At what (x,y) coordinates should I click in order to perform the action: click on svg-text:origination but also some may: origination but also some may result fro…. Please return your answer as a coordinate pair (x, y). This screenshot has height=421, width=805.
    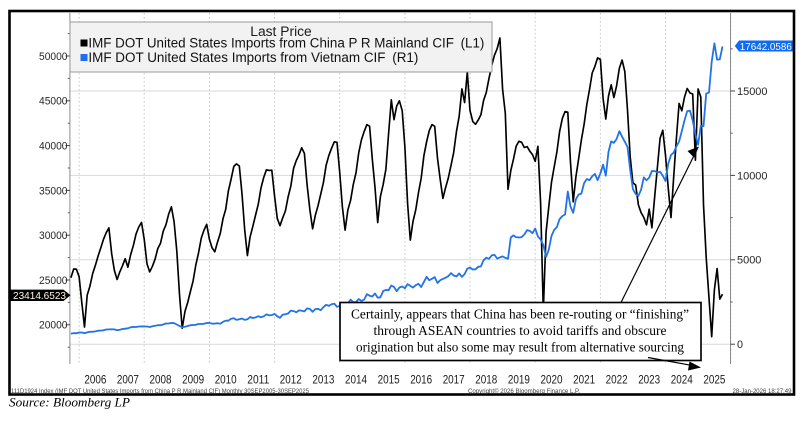
    Looking at the image, I should click on (520, 347).